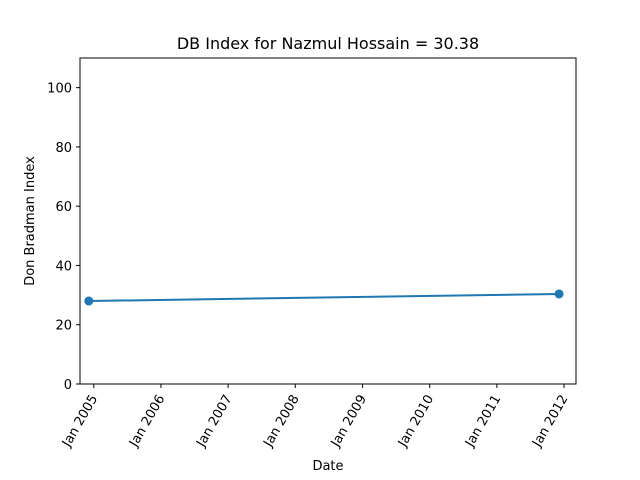 The width and height of the screenshot is (640, 480). Describe the element at coordinates (214, 422) in the screenshot. I see `x-tick-label: Jan 2007` at that location.